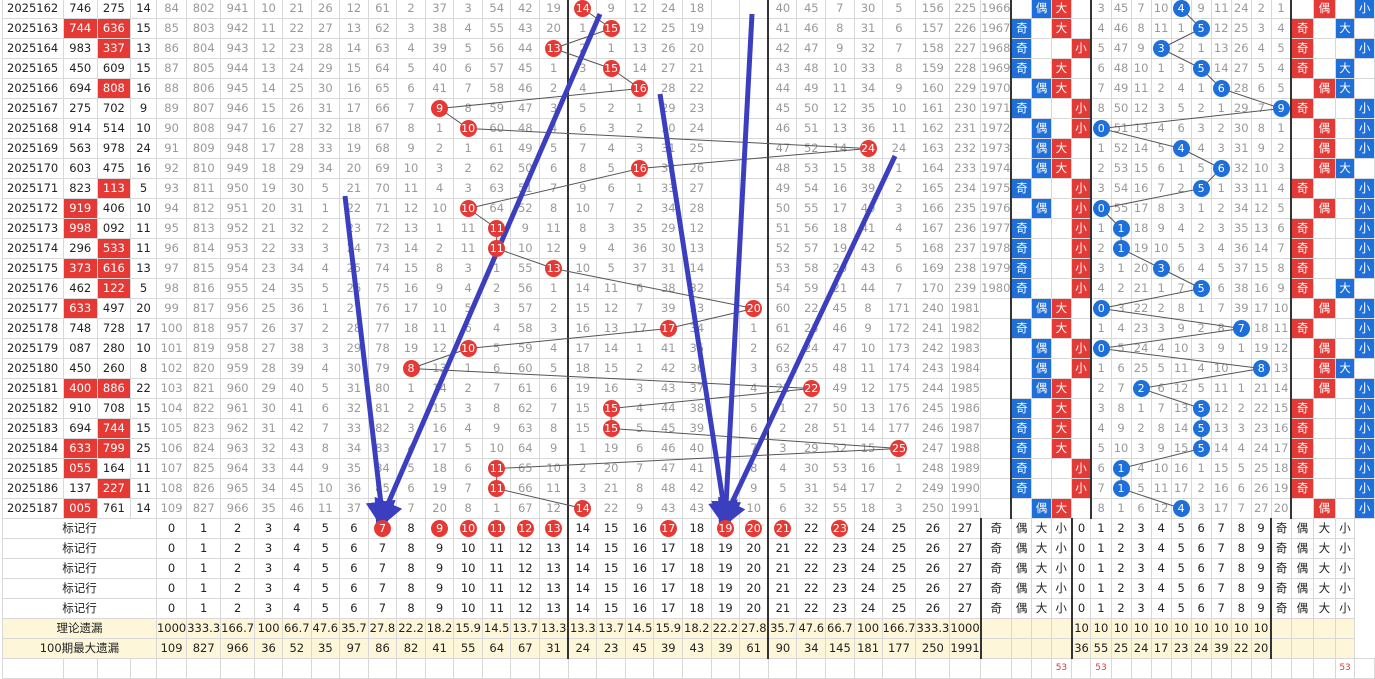  I want to click on trend-cell: 13, so click(554, 268).